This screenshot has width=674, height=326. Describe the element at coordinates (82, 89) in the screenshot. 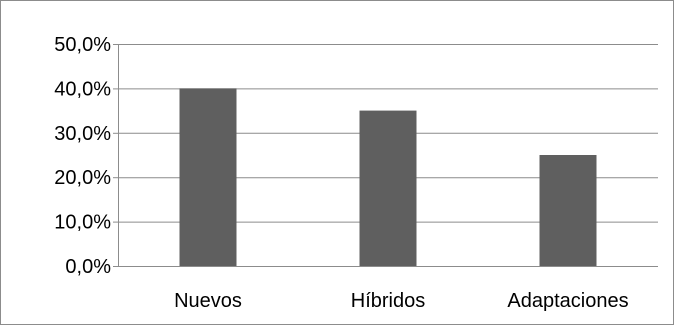

I see `y-tick-label: 40,0%` at that location.